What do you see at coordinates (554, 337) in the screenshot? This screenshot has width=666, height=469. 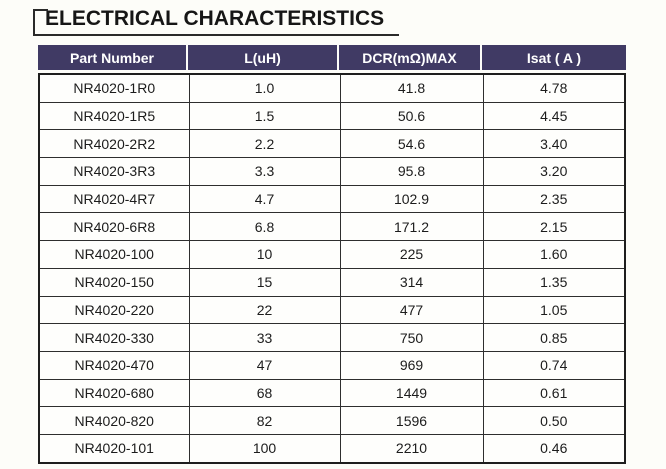 I see `value-cell: 0.85` at bounding box center [554, 337].